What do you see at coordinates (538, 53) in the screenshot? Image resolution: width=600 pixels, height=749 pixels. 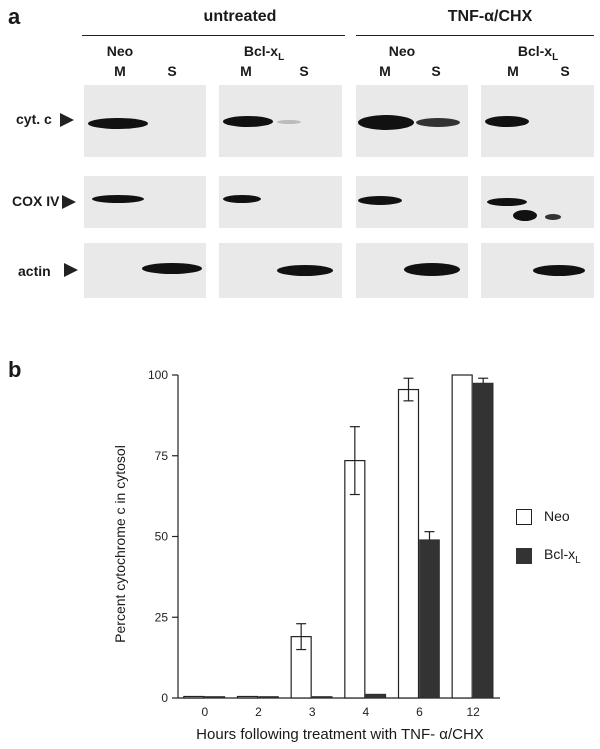 I see `condition-label-bclxl-2: Bcl-xL` at bounding box center [538, 53].